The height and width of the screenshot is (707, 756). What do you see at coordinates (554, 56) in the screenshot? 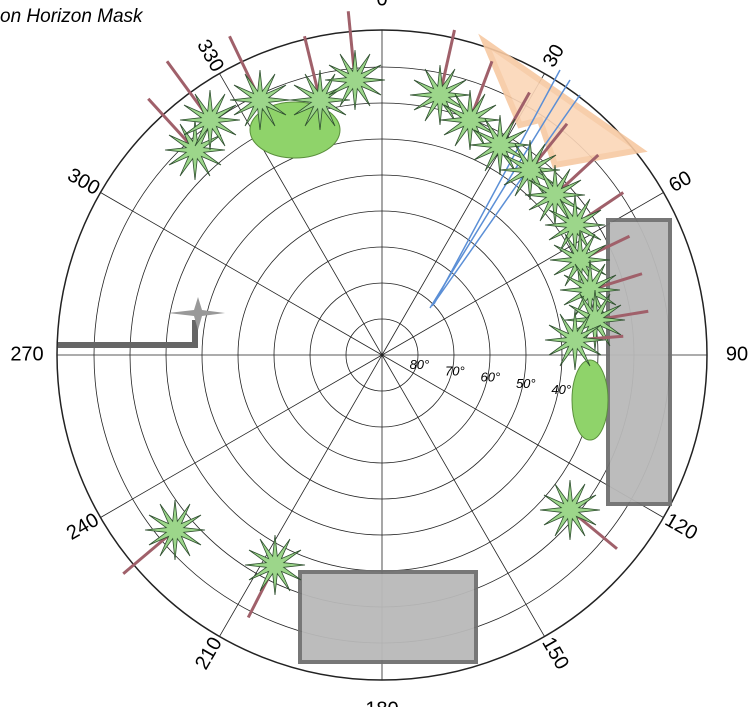
I see `azimuth-label: 30` at bounding box center [554, 56].